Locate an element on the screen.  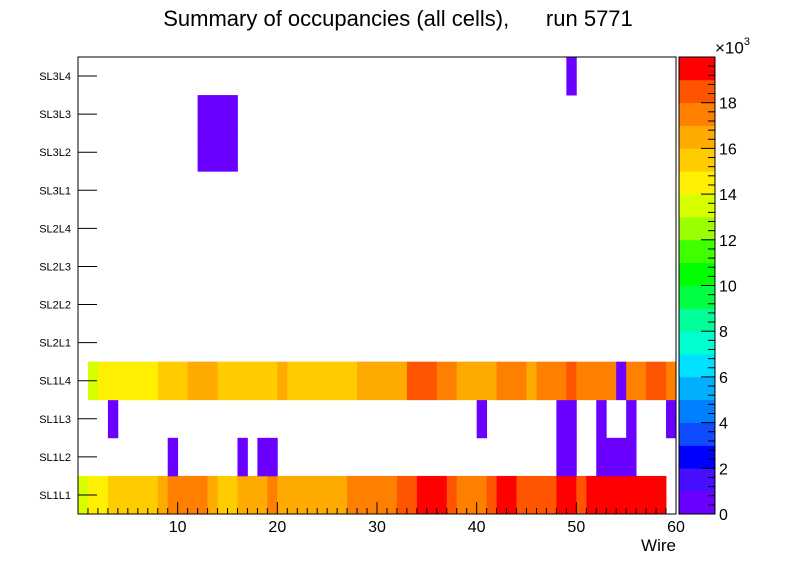
color-scale-tick-label: 0 is located at coordinates (723, 515).